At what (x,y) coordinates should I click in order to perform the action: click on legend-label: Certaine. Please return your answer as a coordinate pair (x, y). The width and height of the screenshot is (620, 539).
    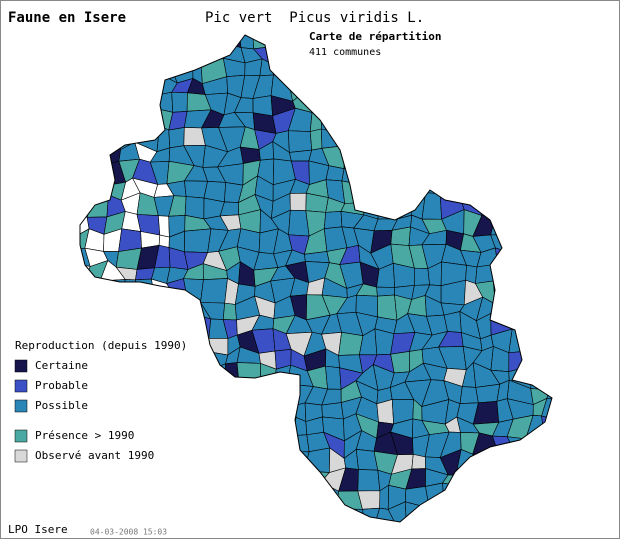
    Looking at the image, I should click on (61, 365).